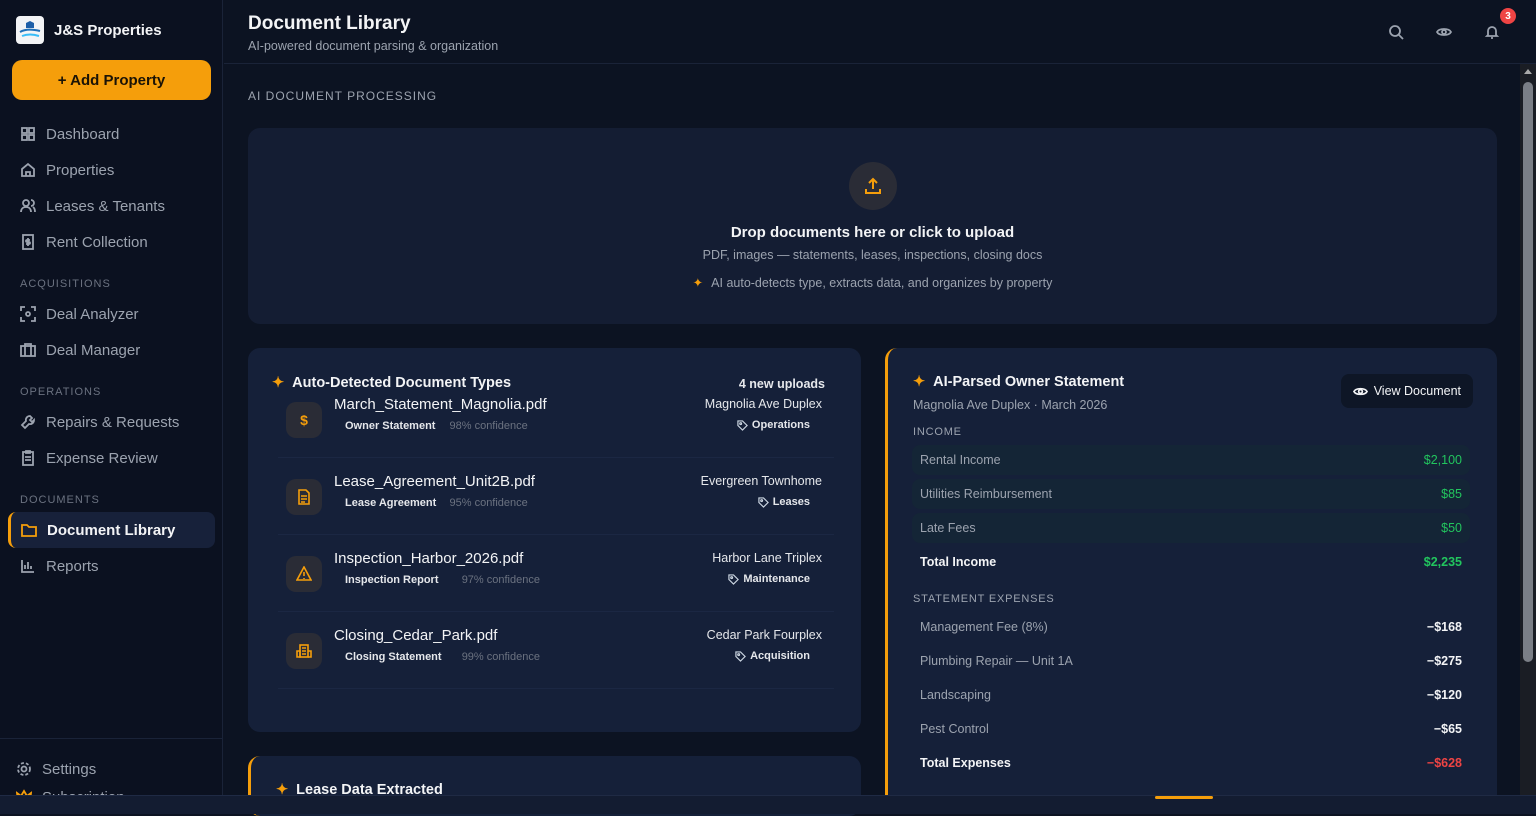 The image size is (1536, 816). I want to click on nav-section-acquisitions: ACQUISITIONS, so click(65, 284).